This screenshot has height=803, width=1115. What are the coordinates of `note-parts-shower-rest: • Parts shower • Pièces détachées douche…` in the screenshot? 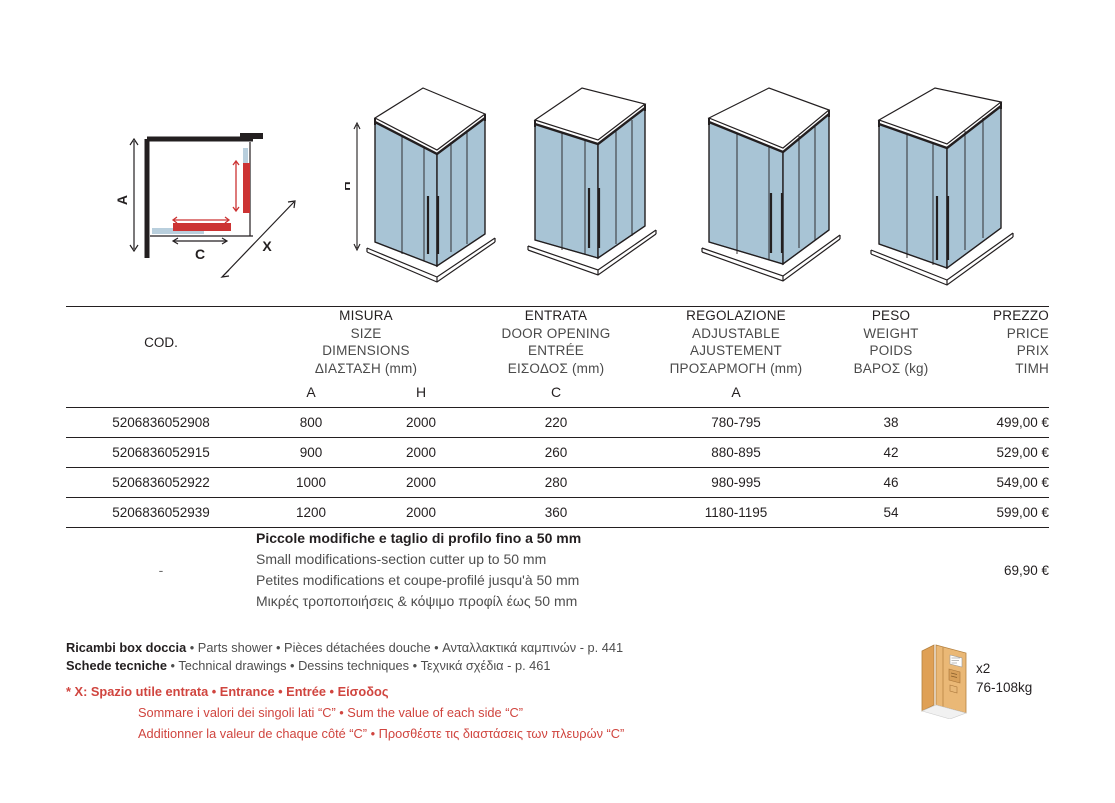 It's located at (405, 647).